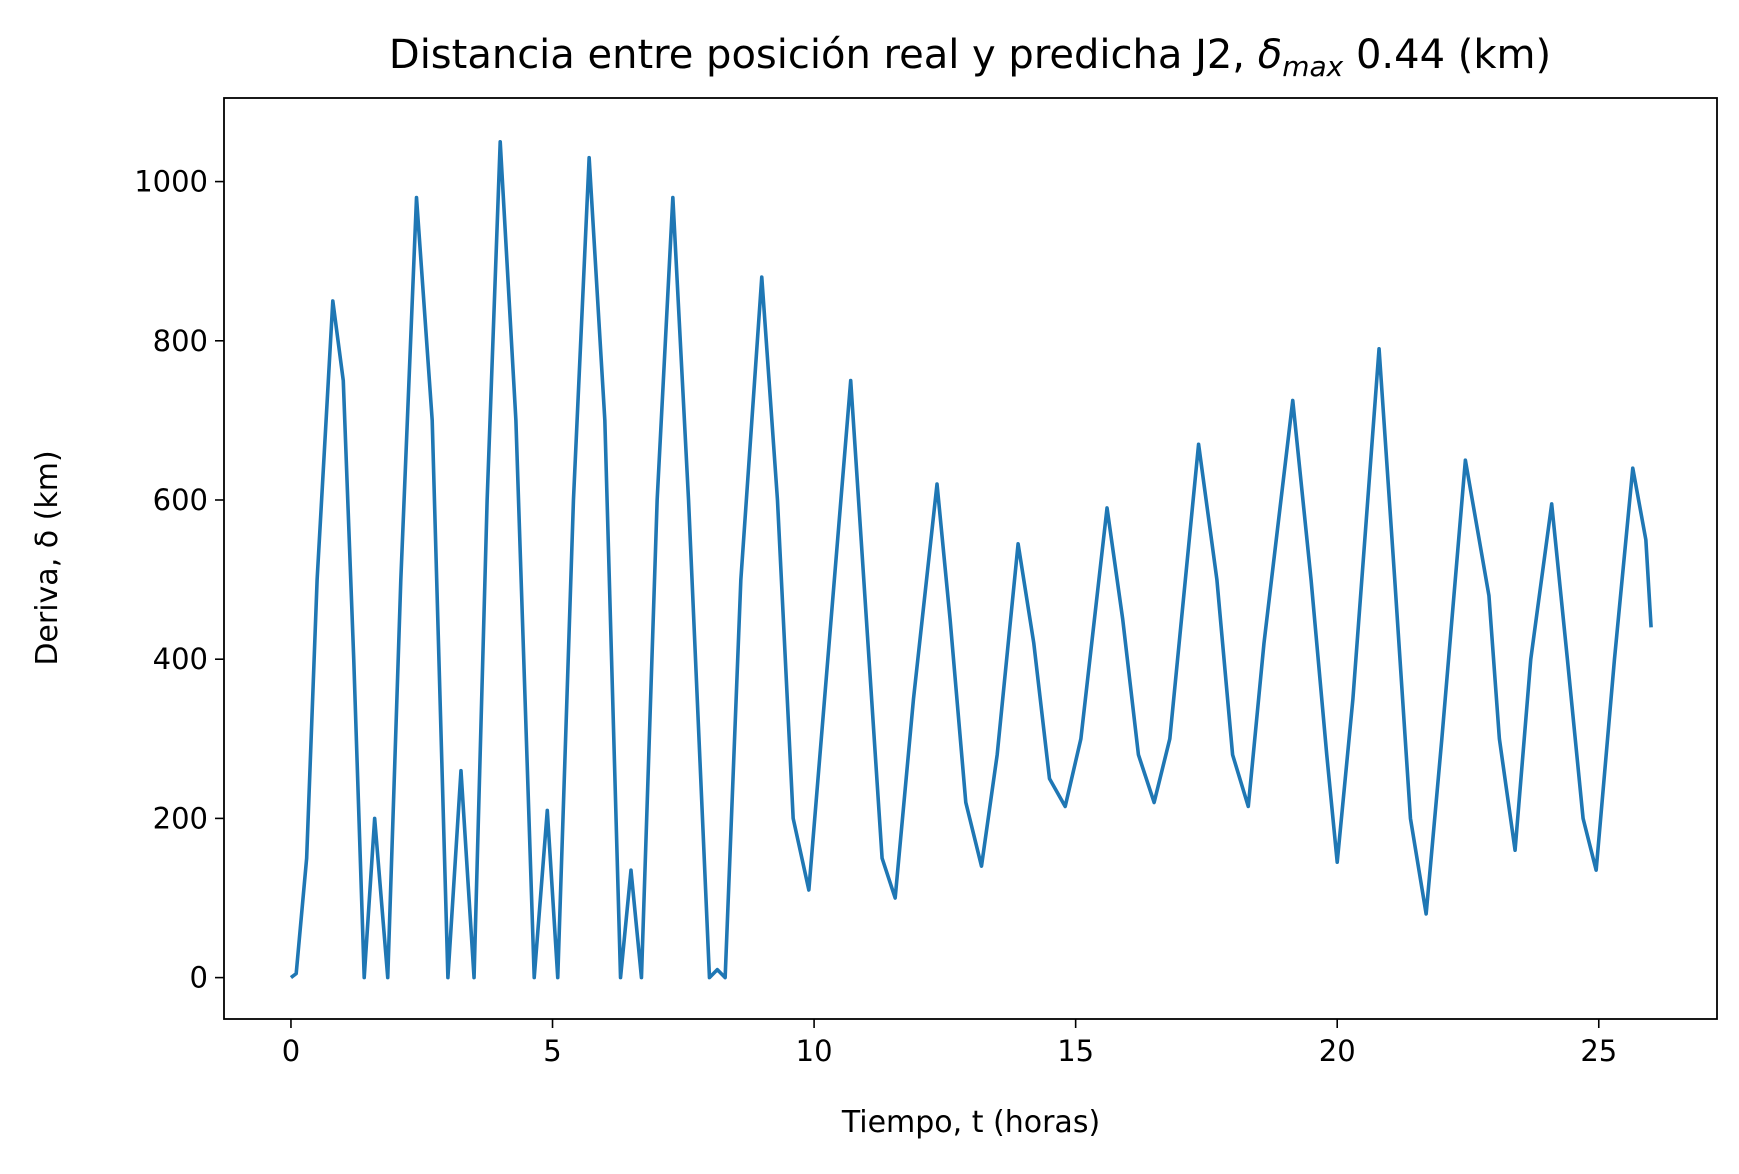 Image resolution: width=1739 pixels, height=1174 pixels. I want to click on x-axis-label: Tiempo, t (horas), so click(970, 1122).